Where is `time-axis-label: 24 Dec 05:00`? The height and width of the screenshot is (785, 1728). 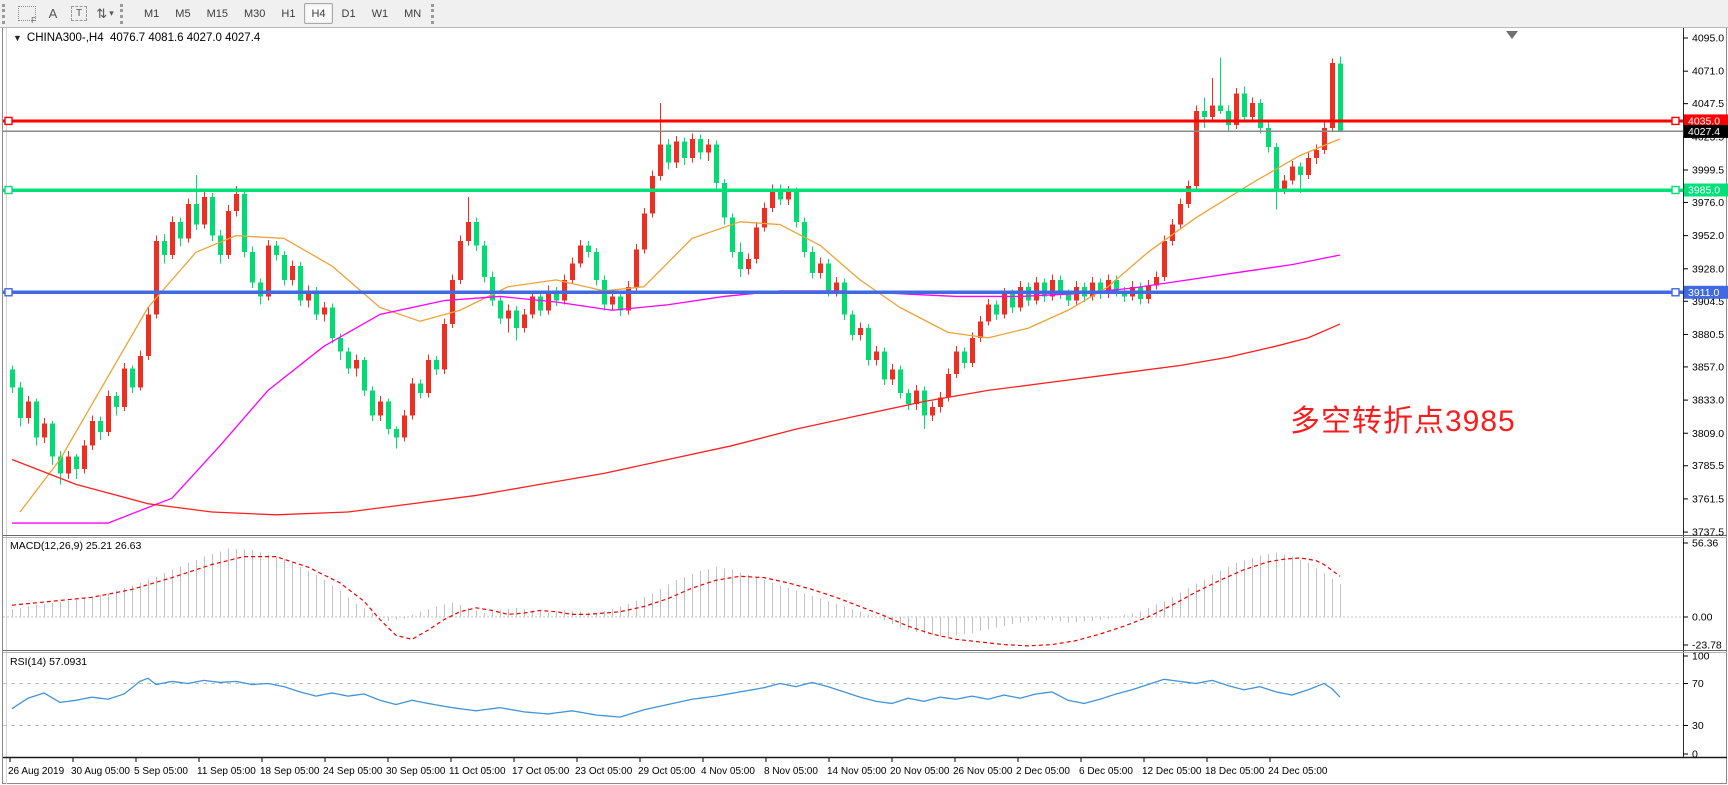
time-axis-label: 24 Dec 05:00 is located at coordinates (1298, 771).